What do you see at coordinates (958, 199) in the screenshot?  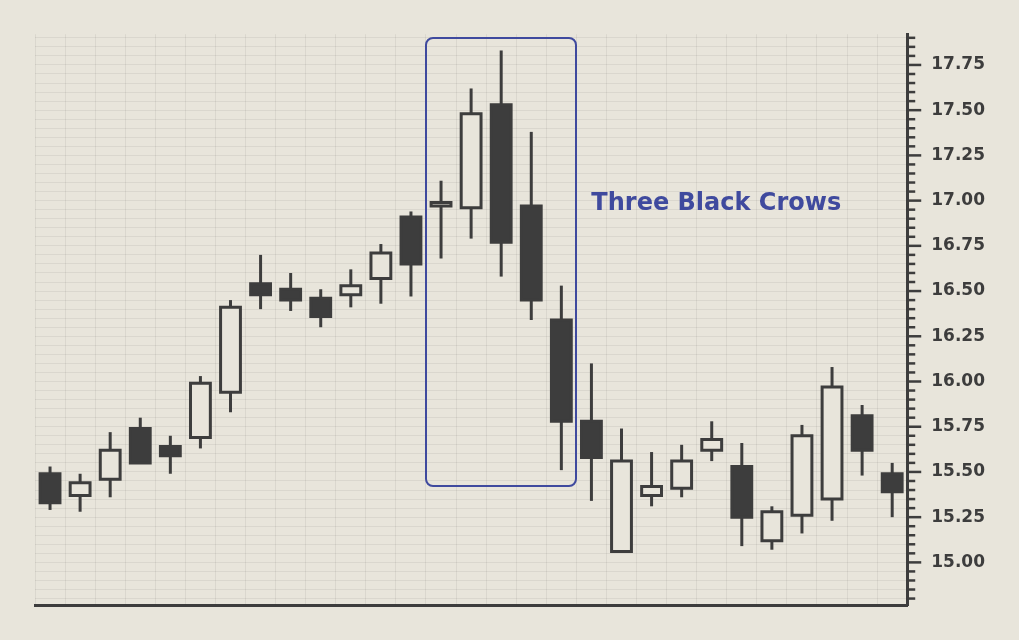 I see `y-tick-label: 17.00` at bounding box center [958, 199].